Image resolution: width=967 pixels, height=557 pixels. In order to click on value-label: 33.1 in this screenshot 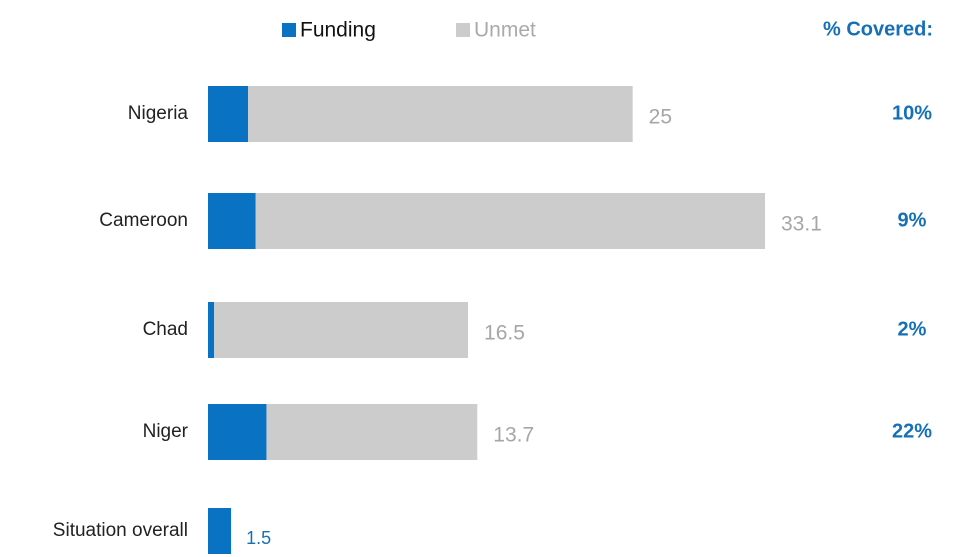, I will do `click(801, 224)`.